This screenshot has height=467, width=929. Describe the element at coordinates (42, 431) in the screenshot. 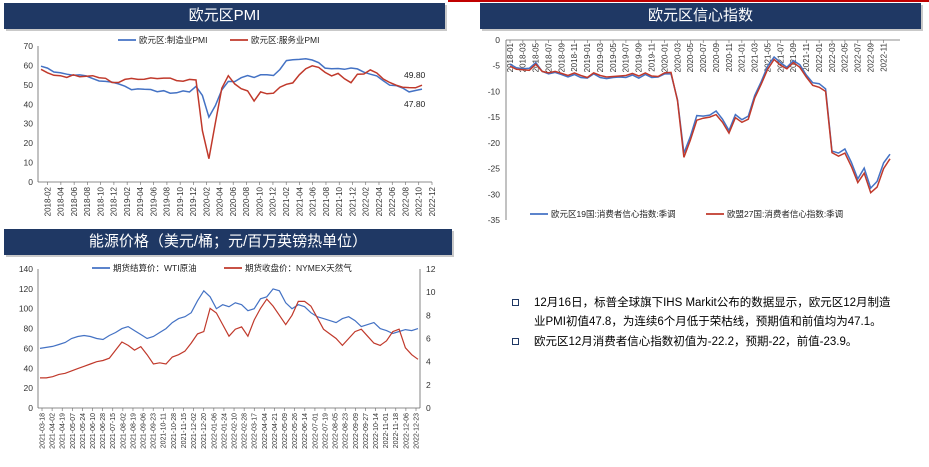

I see `x-tick-label: 2021-03-18` at that location.